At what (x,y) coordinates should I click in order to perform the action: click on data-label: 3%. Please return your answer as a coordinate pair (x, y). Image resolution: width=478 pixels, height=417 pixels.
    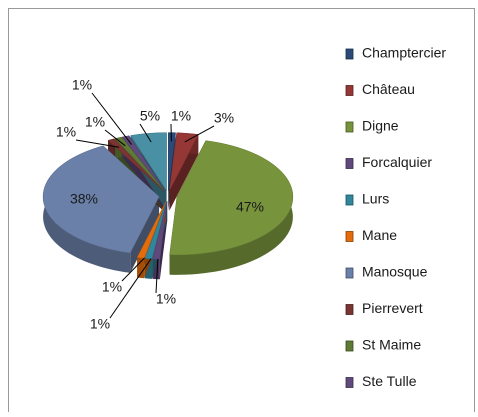
    Looking at the image, I should click on (224, 118).